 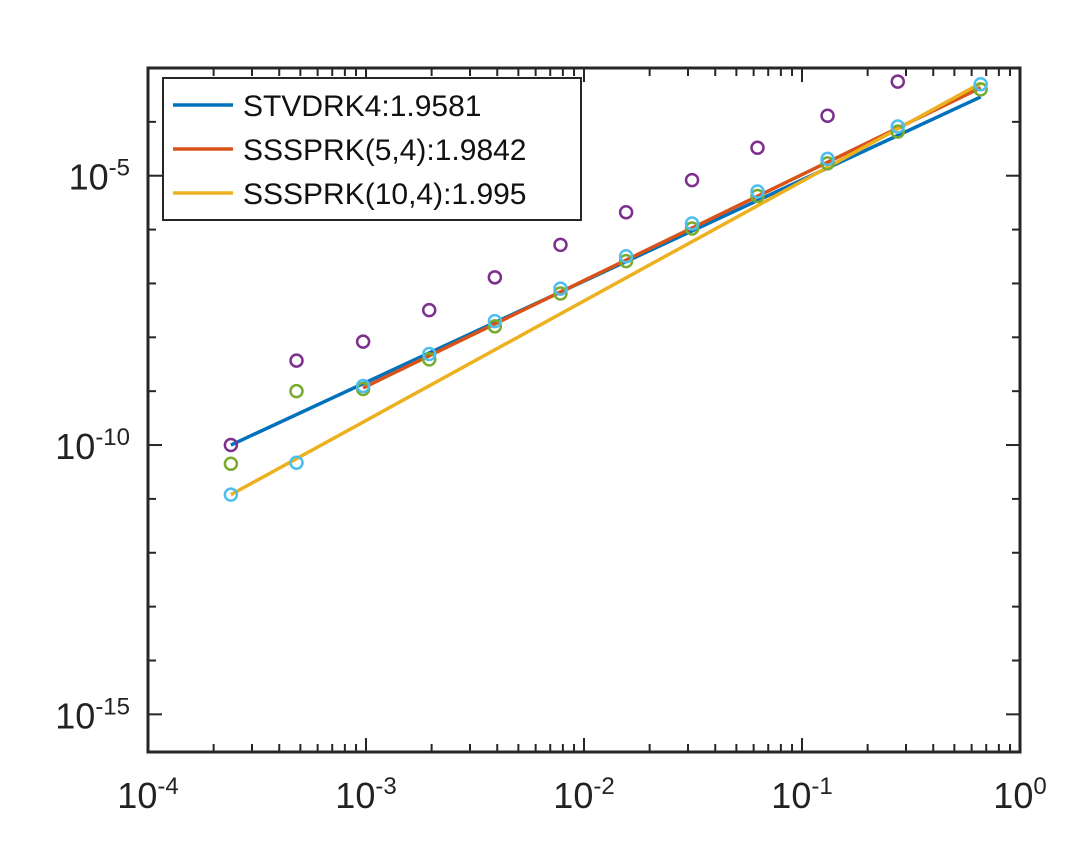 I want to click on y-tick-label-exponent: -15, so click(x=112, y=706).